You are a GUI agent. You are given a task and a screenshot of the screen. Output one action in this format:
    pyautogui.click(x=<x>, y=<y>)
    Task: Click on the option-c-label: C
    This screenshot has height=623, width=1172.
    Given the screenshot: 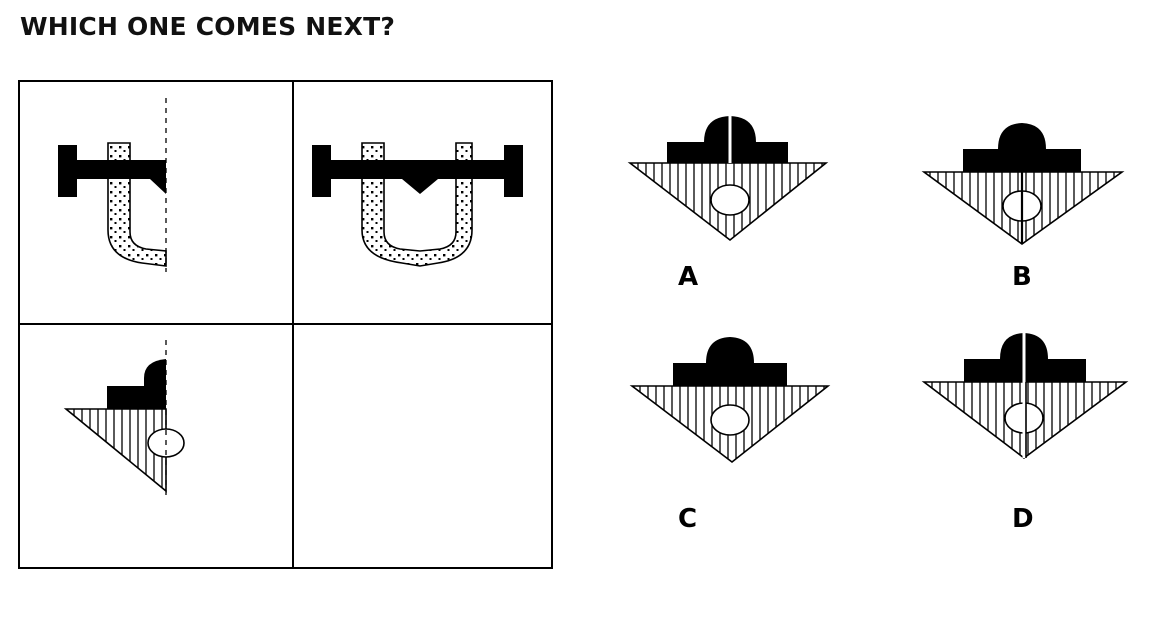 What is the action you would take?
    pyautogui.click(x=688, y=519)
    